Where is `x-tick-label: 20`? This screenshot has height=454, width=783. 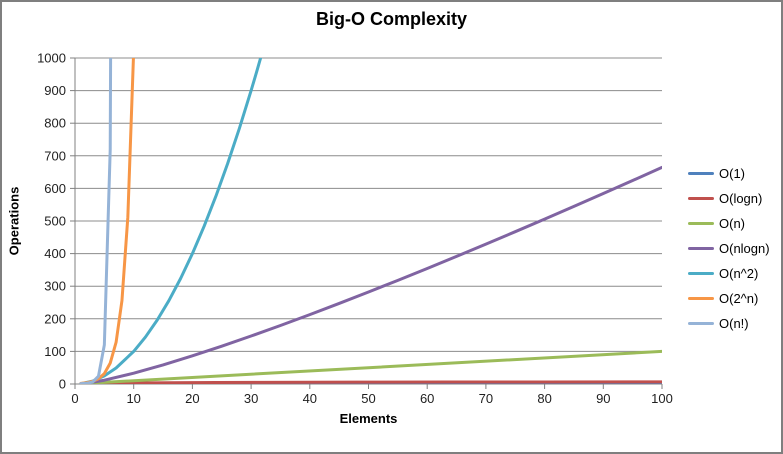
x-tick-label: 20 is located at coordinates (192, 398).